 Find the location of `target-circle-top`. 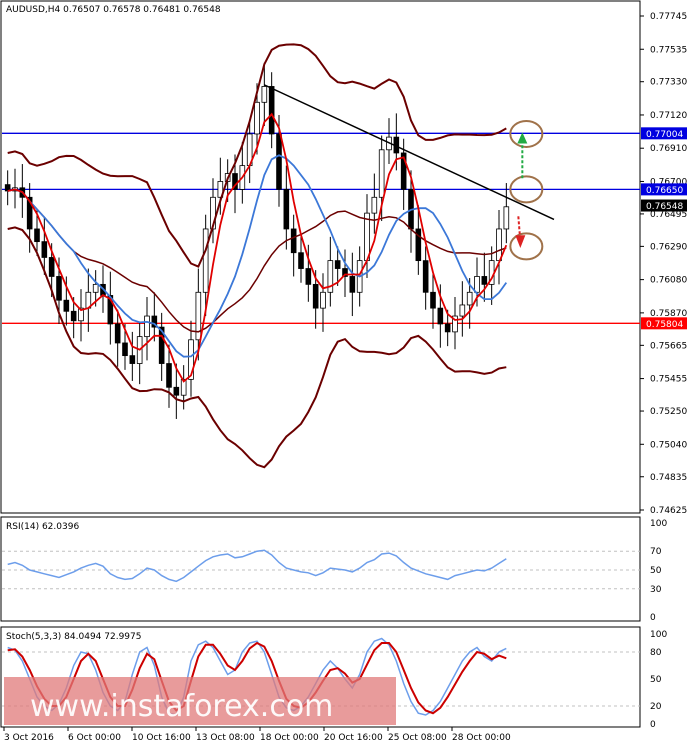

target-circle-top is located at coordinates (526, 133).